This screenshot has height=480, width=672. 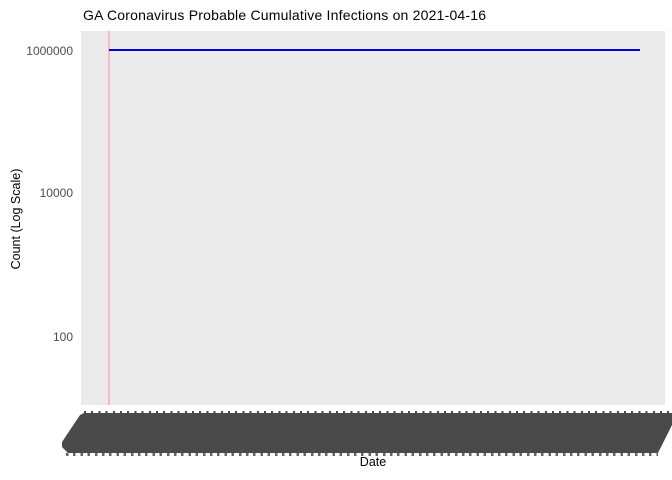 I want to click on y-axis-label: Count (Log Scale), so click(x=16, y=219).